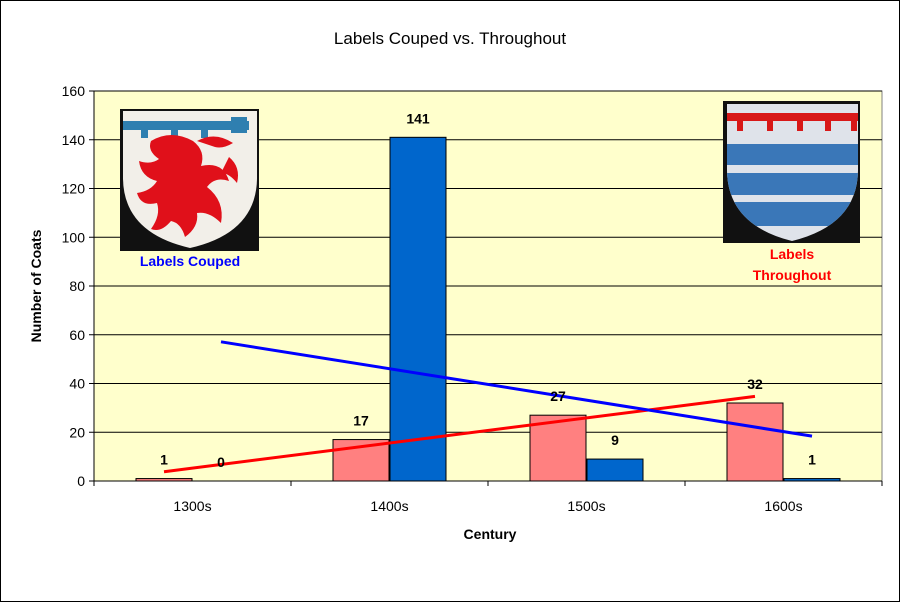 The width and height of the screenshot is (900, 602). Describe the element at coordinates (221, 462) in the screenshot. I see `data-label: 0` at that location.